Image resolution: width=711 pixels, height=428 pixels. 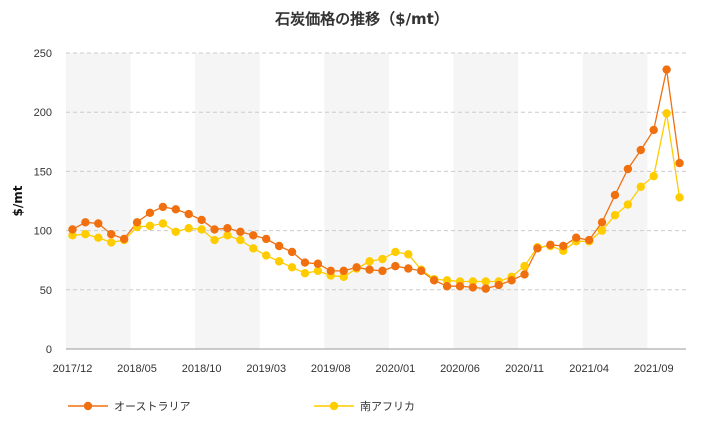 What do you see at coordinates (18, 200) in the screenshot?
I see `y-axis-label: $/mt` at bounding box center [18, 200].